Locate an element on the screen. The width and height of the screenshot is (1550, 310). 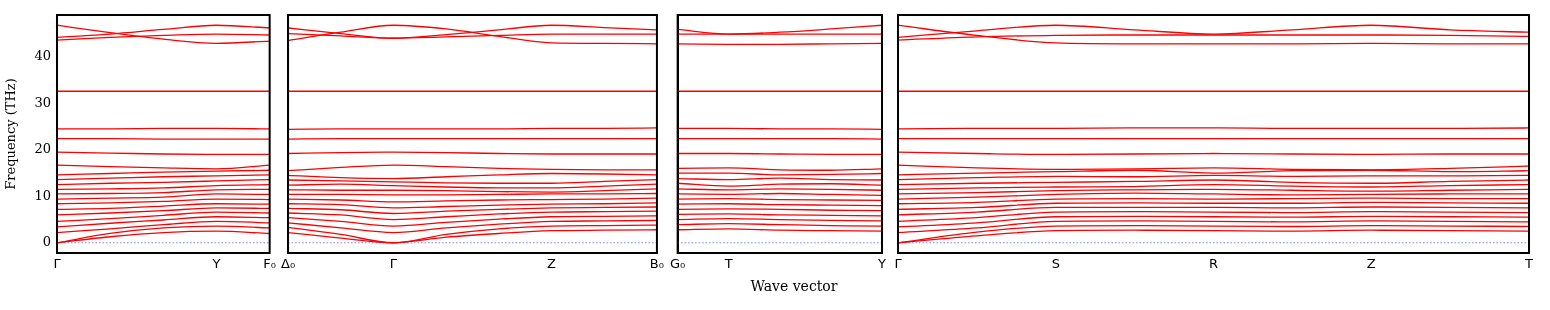
x-tick-label: G₀ is located at coordinates (677, 264).